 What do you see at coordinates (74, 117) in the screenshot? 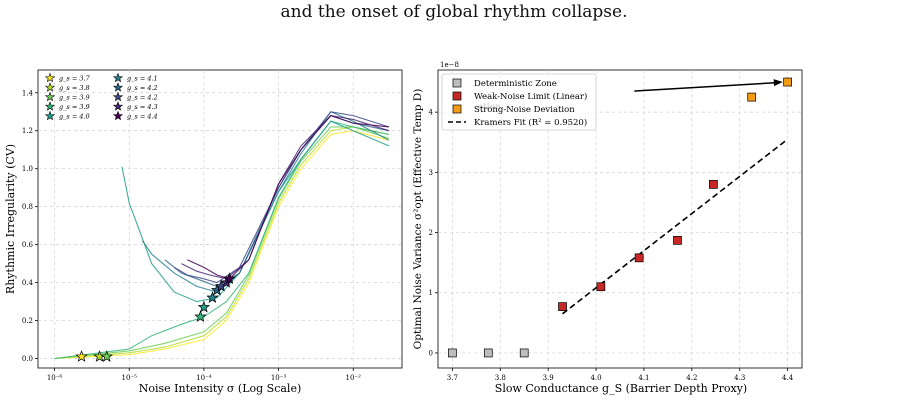
I see `legend-entry-label: g_s = 4.0` at bounding box center [74, 117].